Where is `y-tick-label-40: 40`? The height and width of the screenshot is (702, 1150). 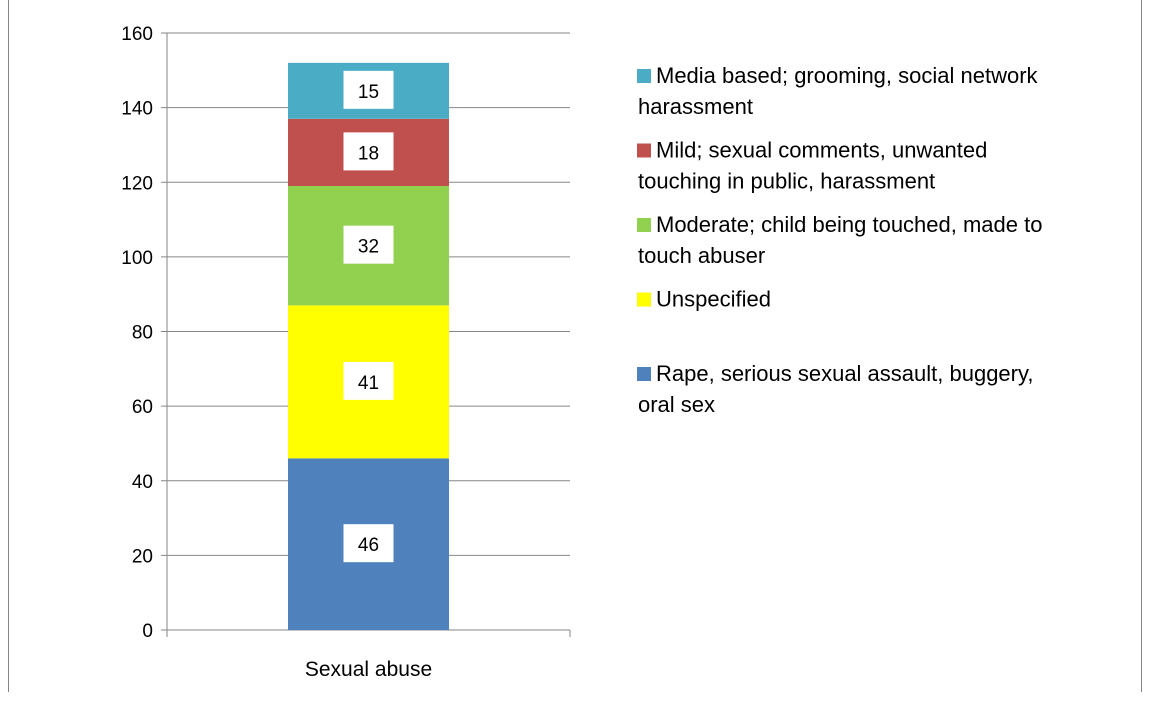
y-tick-label-40: 40 is located at coordinates (142, 482).